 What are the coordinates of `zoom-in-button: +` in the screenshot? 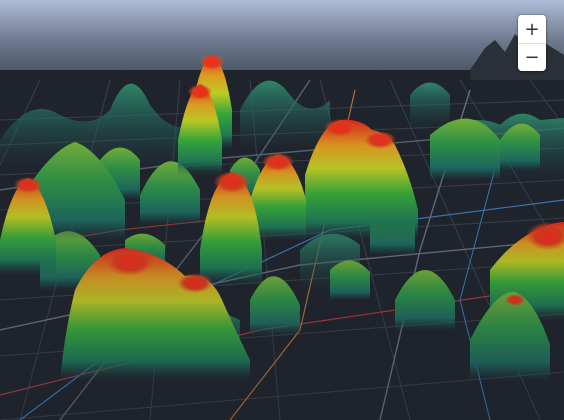 It's located at (532, 29).